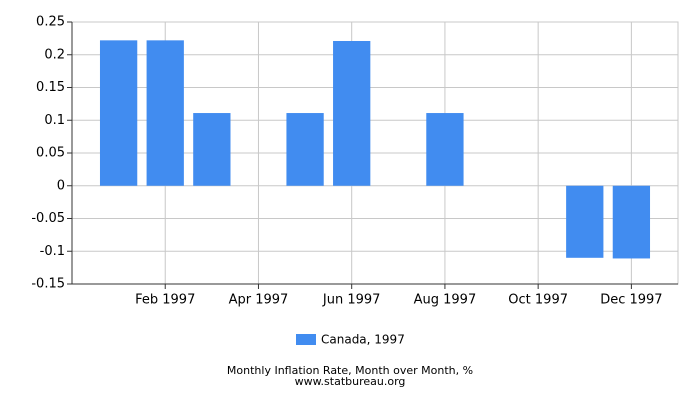 The height and width of the screenshot is (400, 700). What do you see at coordinates (538, 300) in the screenshot?
I see `x-tick-label: Oct 1997` at bounding box center [538, 300].